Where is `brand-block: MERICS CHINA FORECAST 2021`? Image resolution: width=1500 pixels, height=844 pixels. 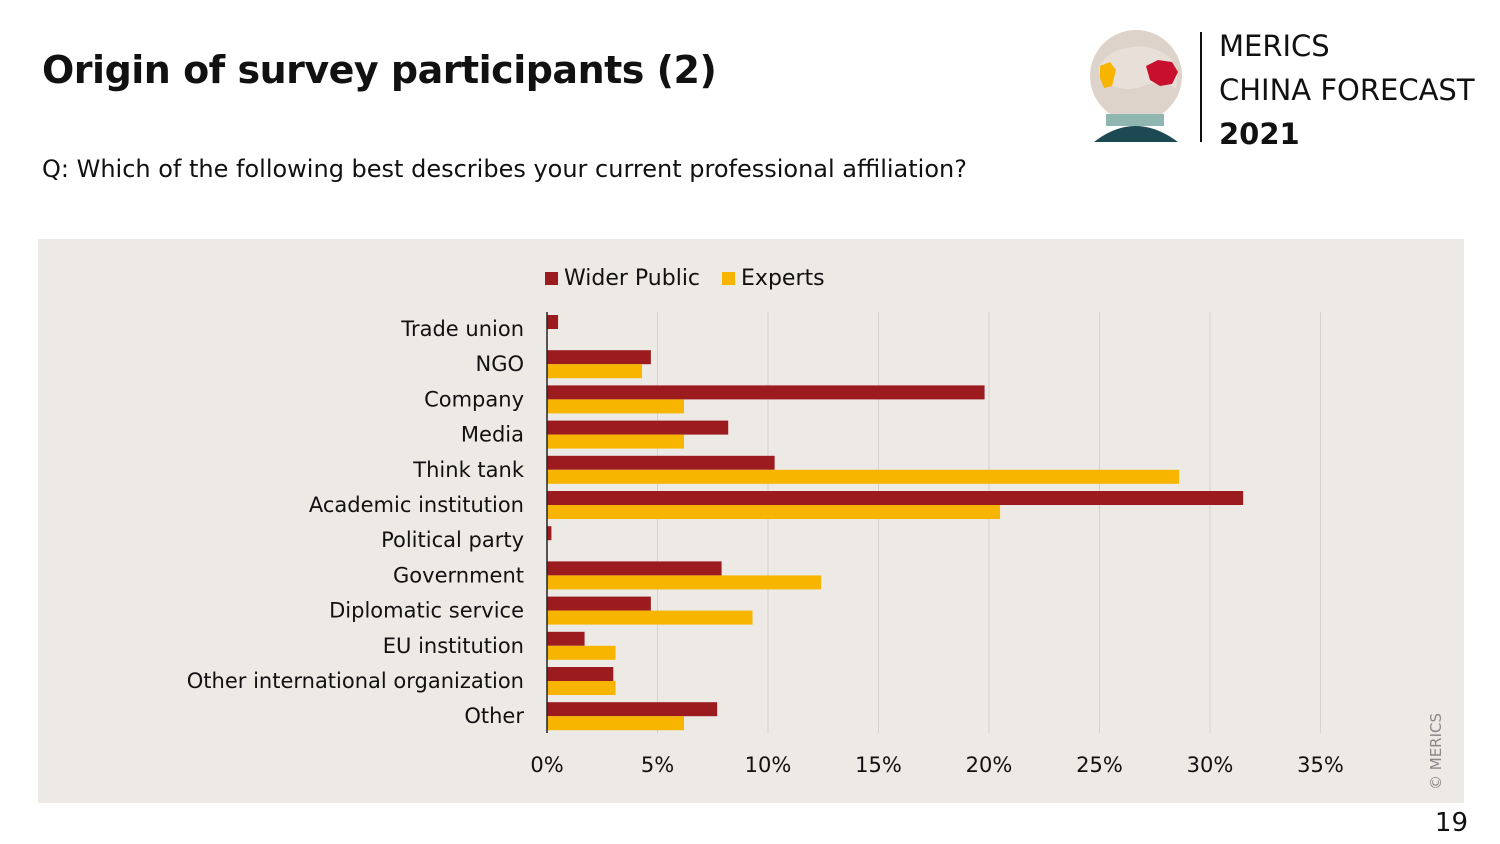
brand-block: MERICS CHINA FORECAST 2021 is located at coordinates (1347, 90).